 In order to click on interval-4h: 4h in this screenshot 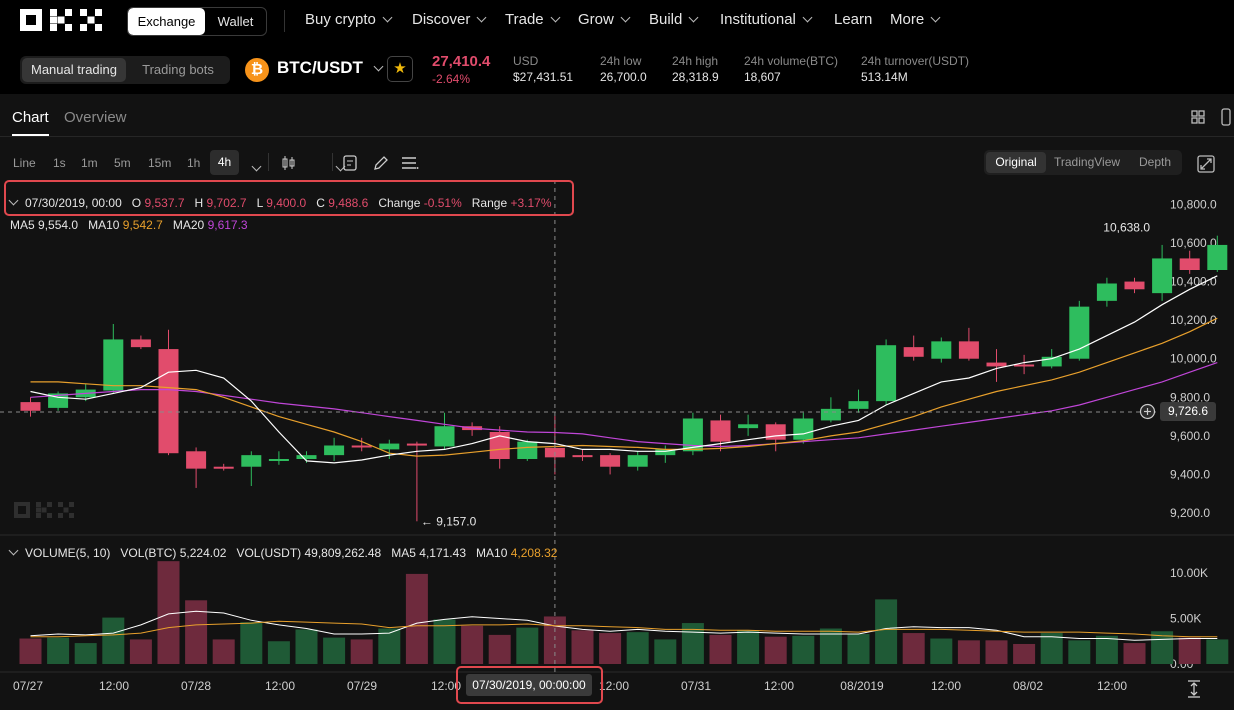, I will do `click(224, 162)`.